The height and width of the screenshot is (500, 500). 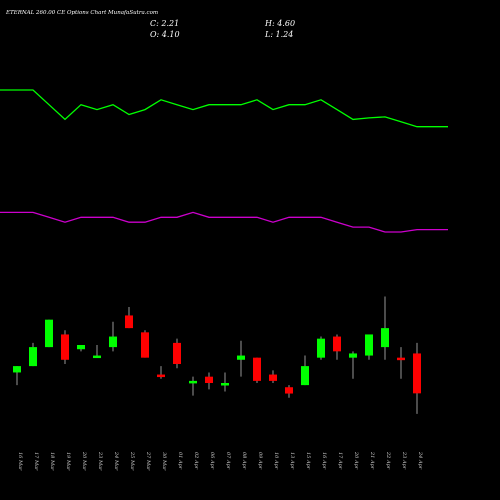 I want to click on x-tick-label: 07 Apr, so click(x=228, y=461).